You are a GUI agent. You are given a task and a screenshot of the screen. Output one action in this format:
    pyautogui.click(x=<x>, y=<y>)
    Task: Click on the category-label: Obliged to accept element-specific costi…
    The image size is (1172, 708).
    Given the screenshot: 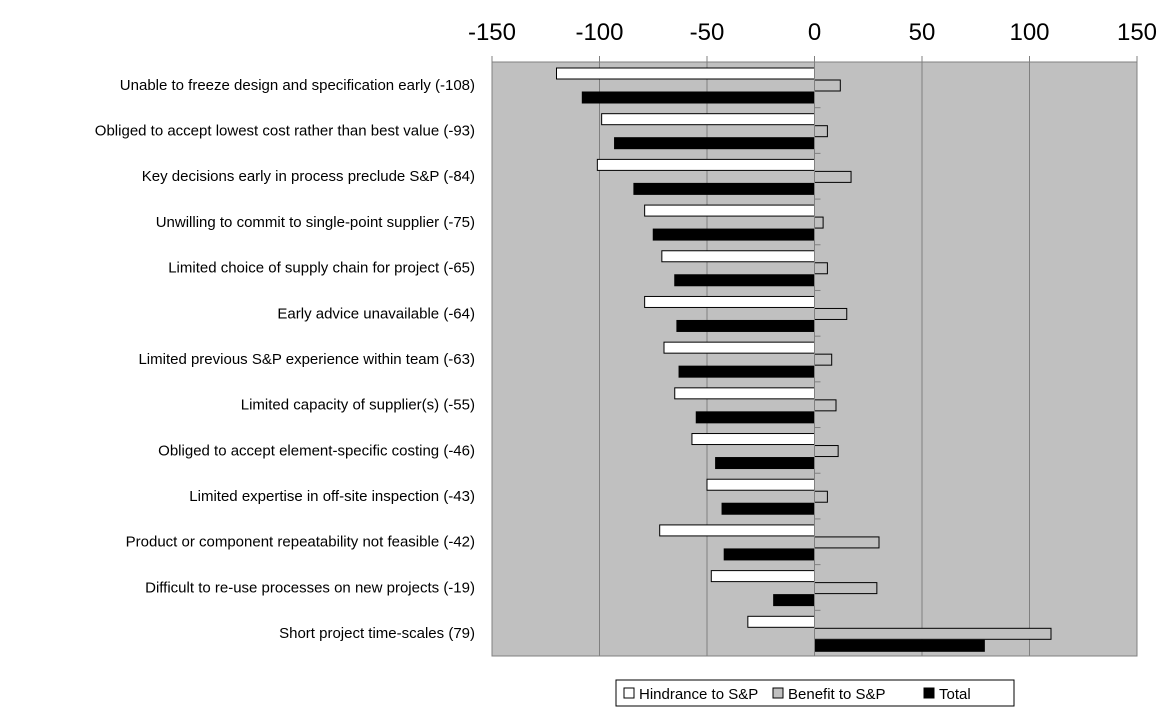 What is the action you would take?
    pyautogui.click(x=316, y=450)
    